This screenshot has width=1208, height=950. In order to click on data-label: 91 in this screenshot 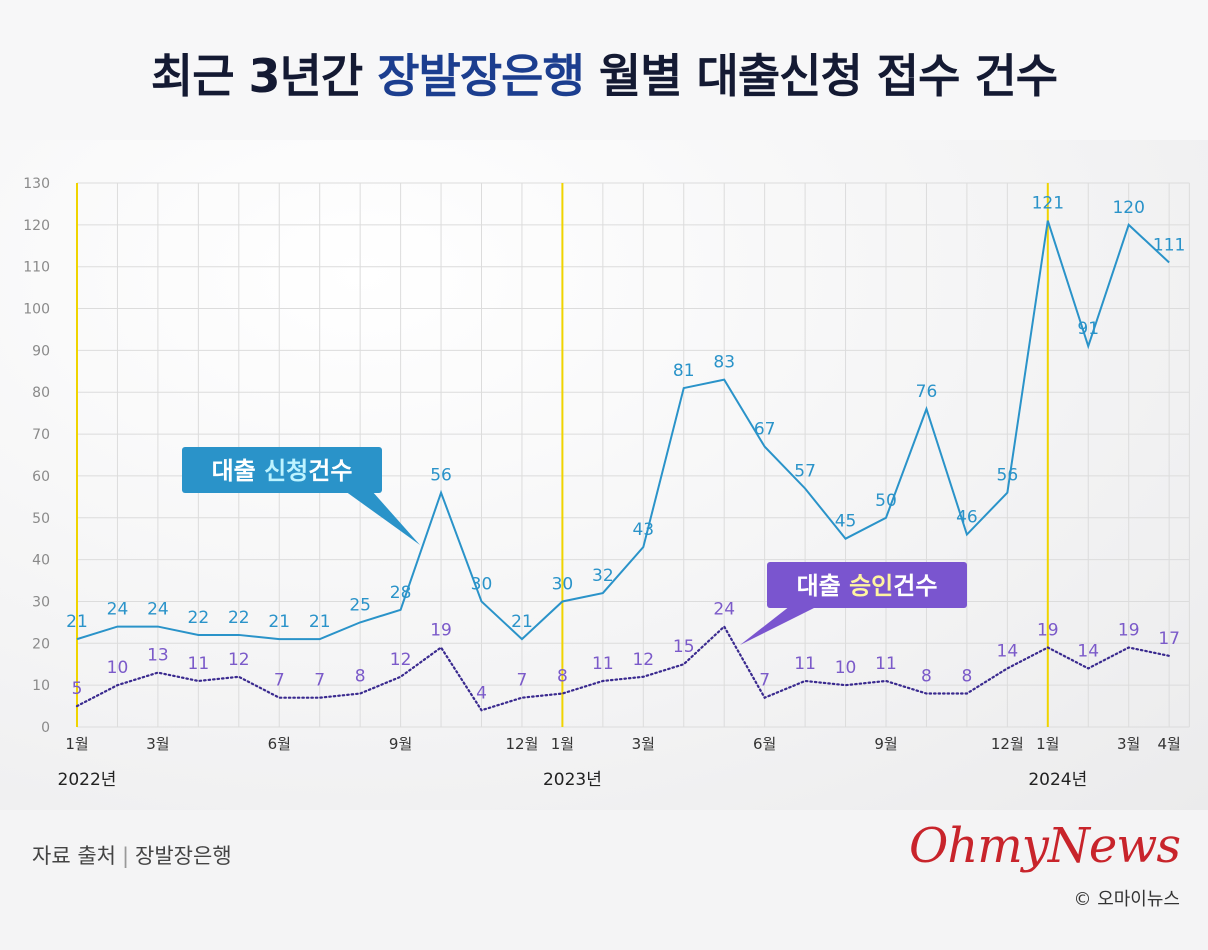, I will do `click(1088, 329)`.